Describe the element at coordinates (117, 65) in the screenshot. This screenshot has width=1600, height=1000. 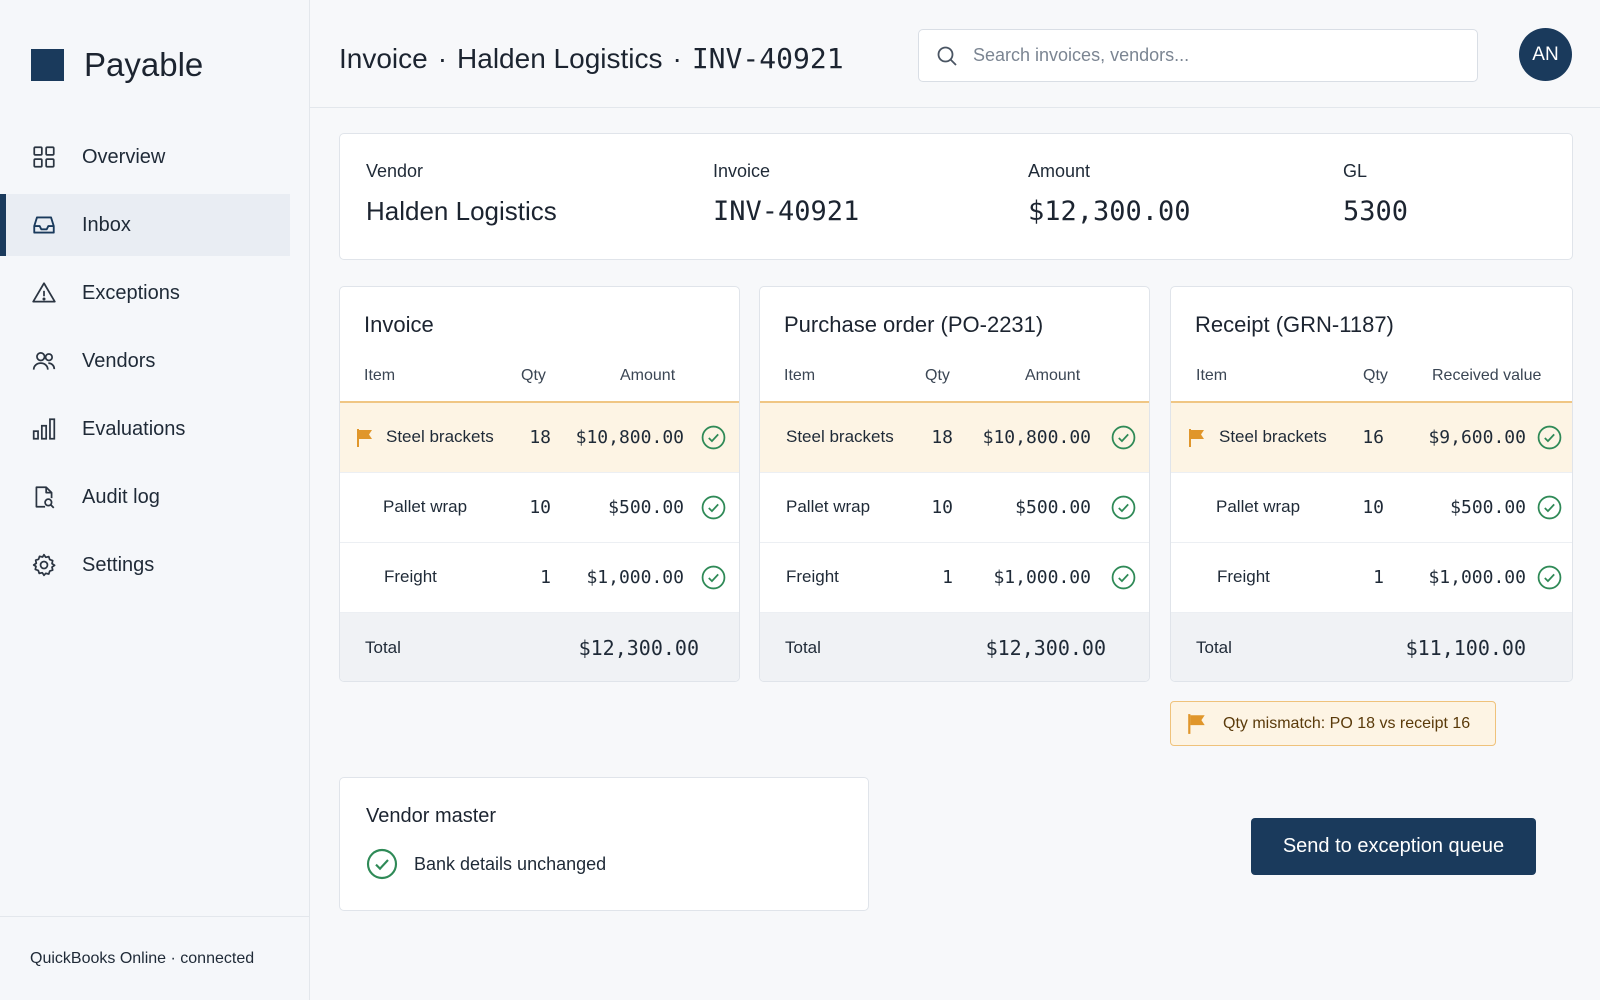
I see `brand: Payable` at that location.